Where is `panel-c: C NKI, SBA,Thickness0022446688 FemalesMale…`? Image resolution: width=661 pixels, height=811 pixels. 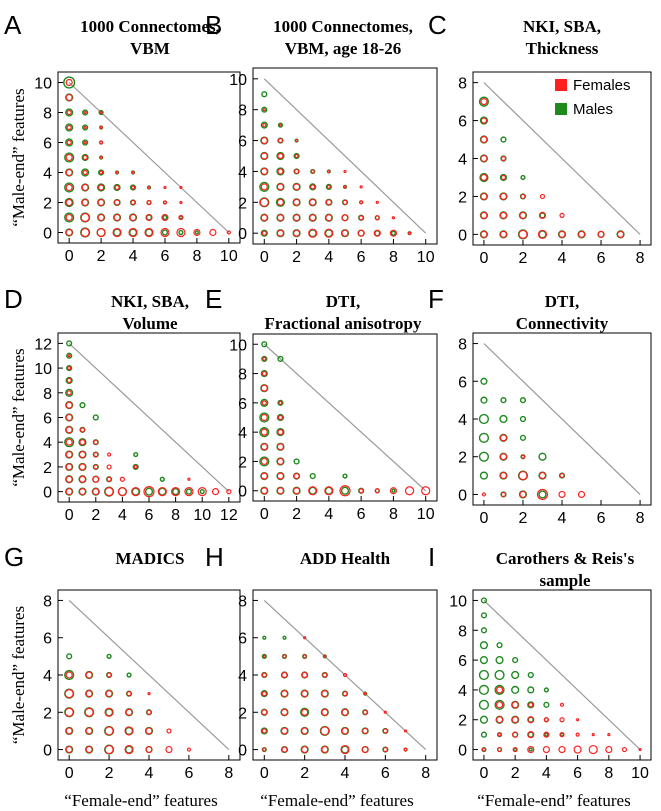 panel-c: C NKI, SBA,Thickness0022446688 FemalesMale… is located at coordinates (539, 138).